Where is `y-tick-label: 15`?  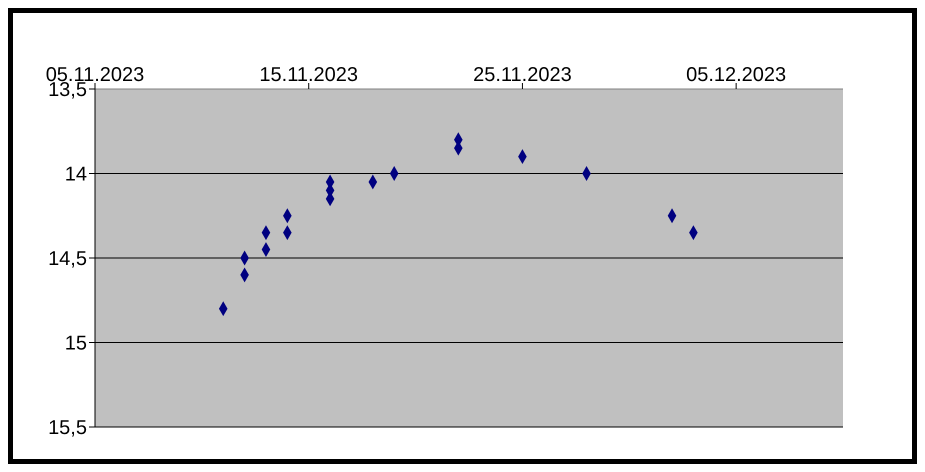
y-tick-label: 15 is located at coordinates (75, 343).